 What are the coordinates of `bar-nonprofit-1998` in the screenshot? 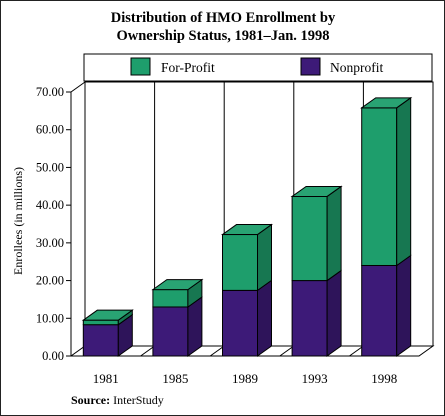 It's located at (386, 305).